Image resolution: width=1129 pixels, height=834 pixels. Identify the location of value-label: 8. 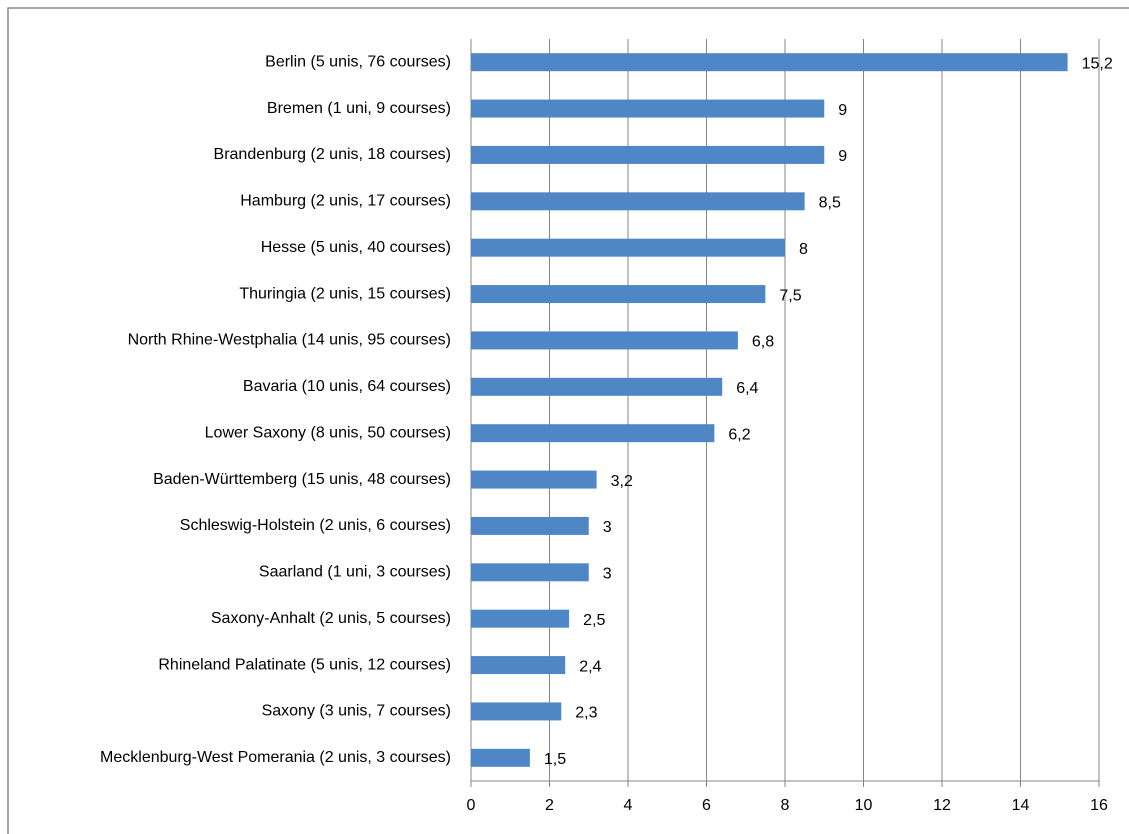
(803, 249).